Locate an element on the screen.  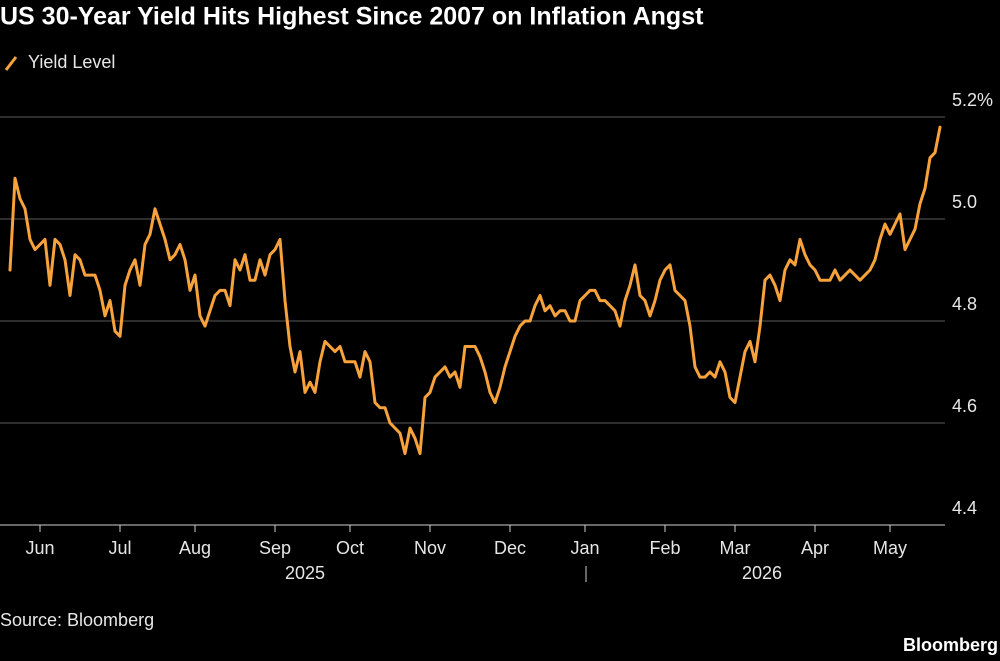
legend-icon is located at coordinates (11, 63).